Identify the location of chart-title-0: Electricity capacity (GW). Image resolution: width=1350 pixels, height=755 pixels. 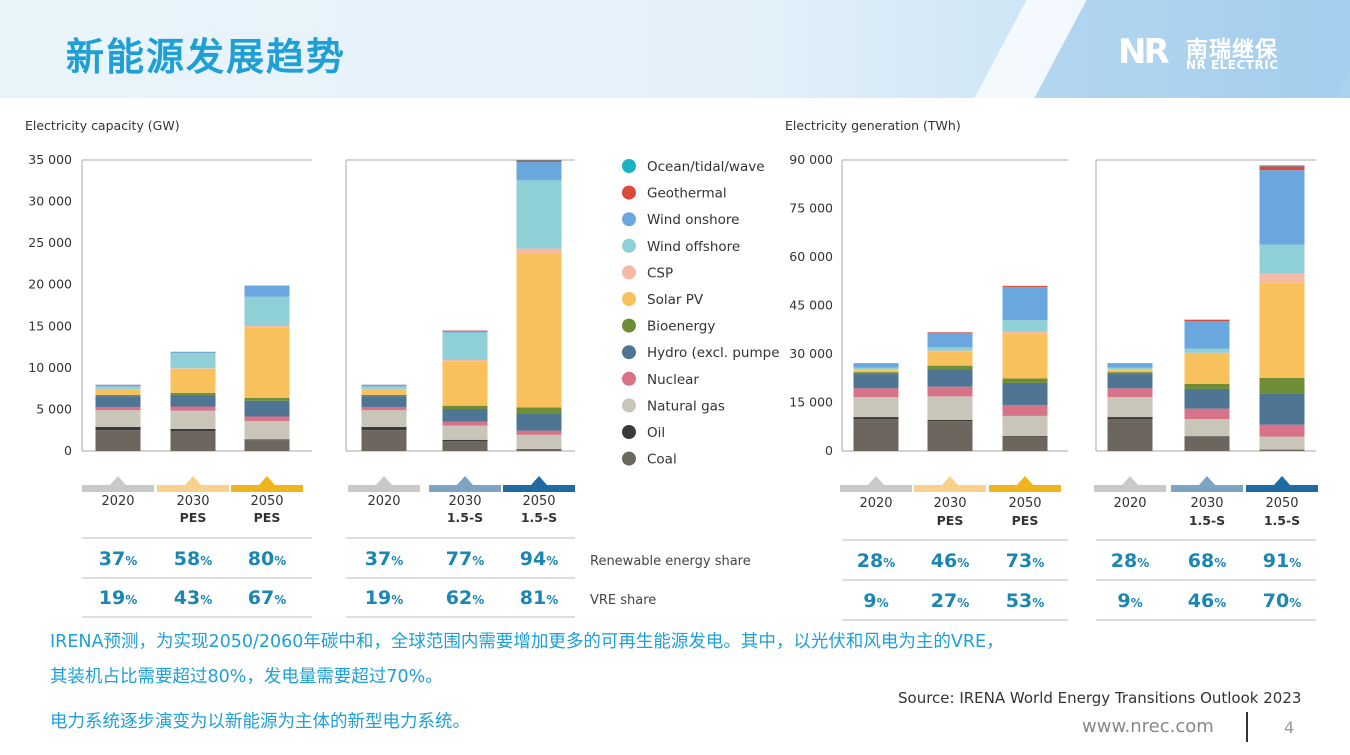
(102, 125).